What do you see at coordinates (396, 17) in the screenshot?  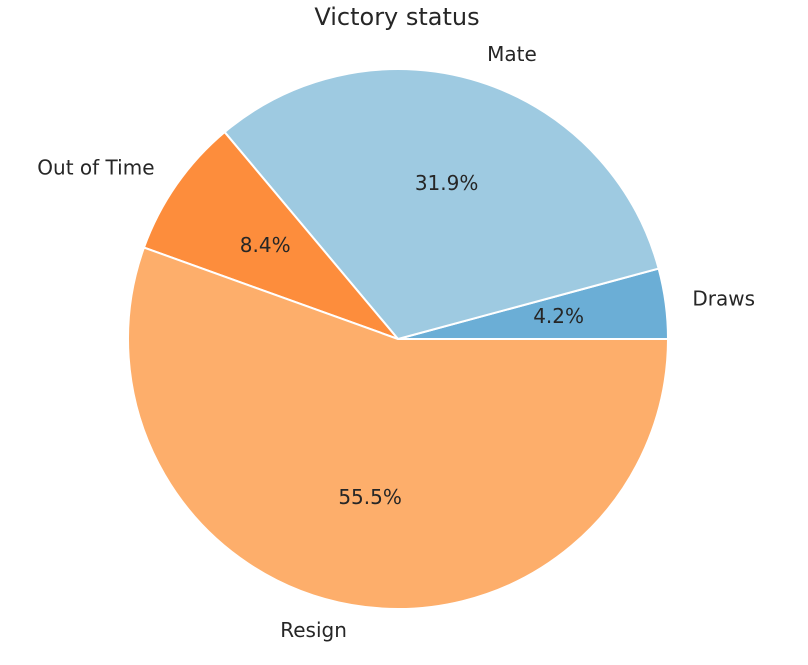 I see `chart-title: Victory status` at bounding box center [396, 17].